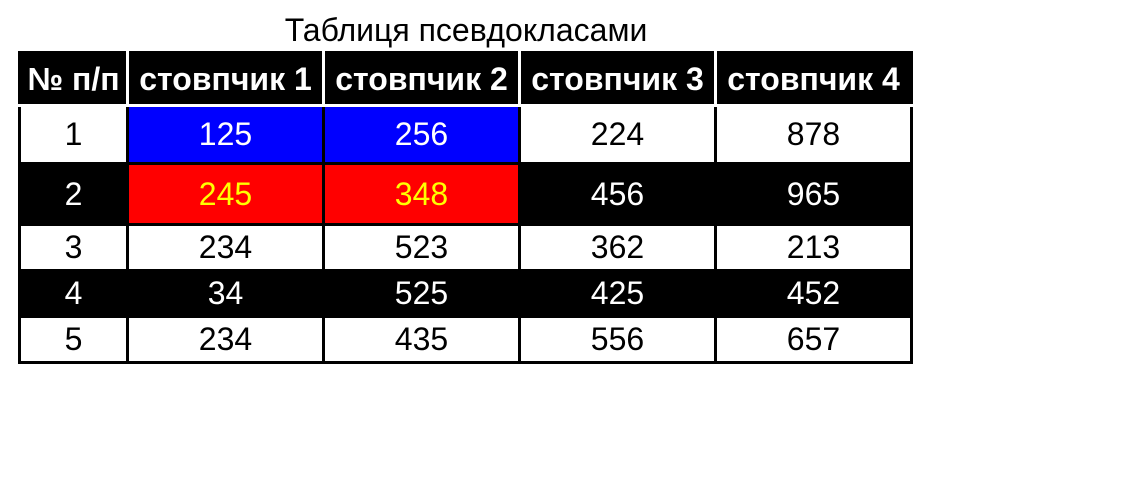 This screenshot has width=1123, height=481. Describe the element at coordinates (617, 247) in the screenshot. I see `table-cell: 362` at that location.